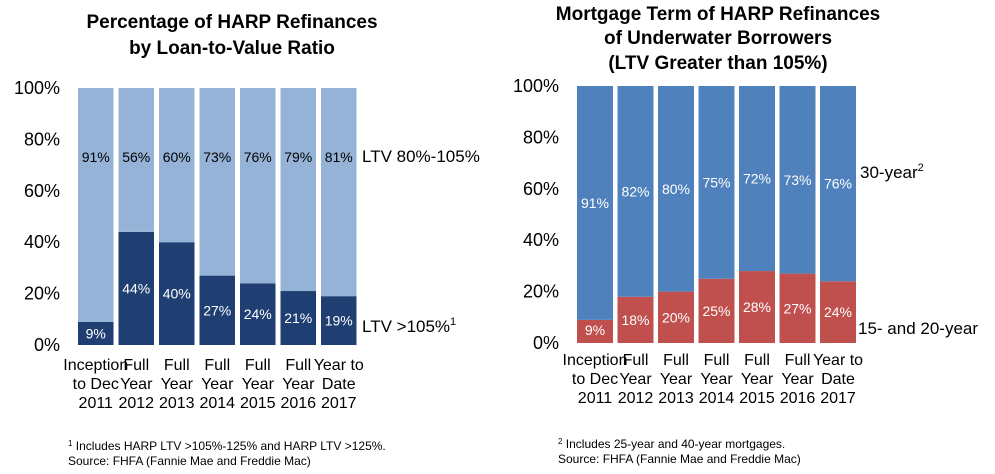  Describe the element at coordinates (42, 191) in the screenshot. I see `chart-1-y-tick-label: 60%` at that location.